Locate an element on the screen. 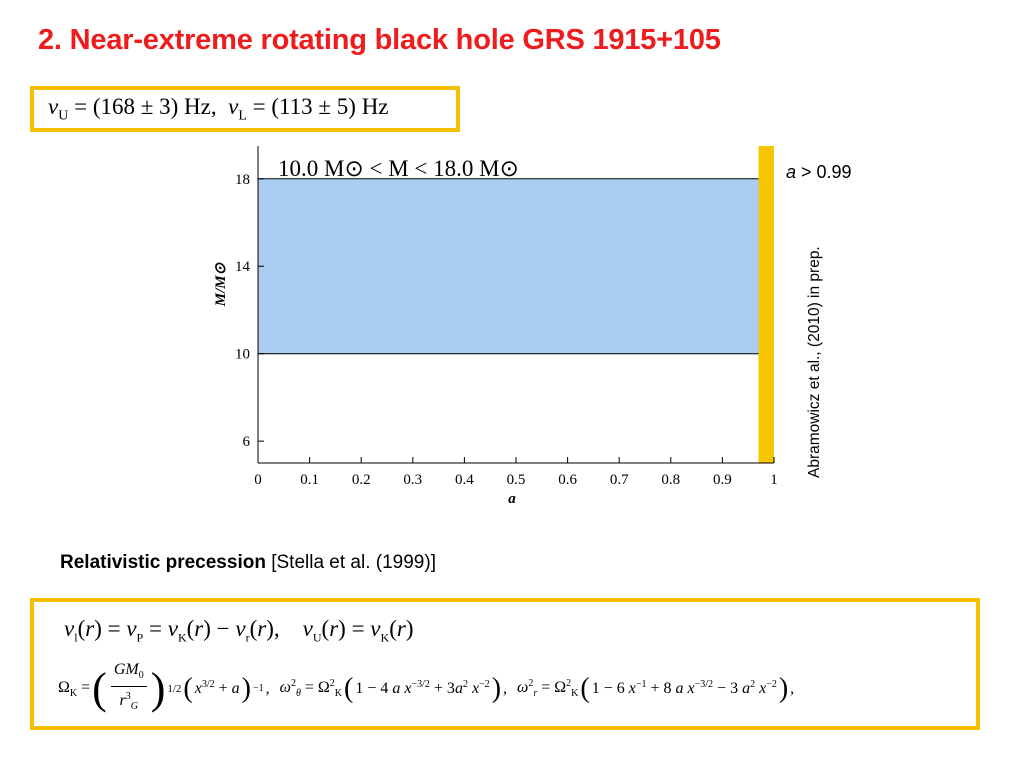 The height and width of the screenshot is (768, 1024). x-tick-label: 0.1 is located at coordinates (309, 480).